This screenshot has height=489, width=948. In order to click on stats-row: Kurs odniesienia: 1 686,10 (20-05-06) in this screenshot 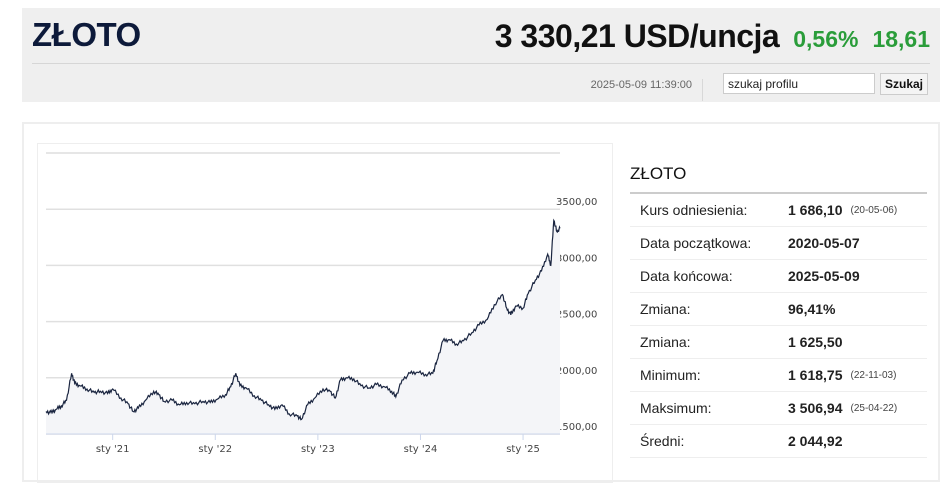, I will do `click(778, 210)`.